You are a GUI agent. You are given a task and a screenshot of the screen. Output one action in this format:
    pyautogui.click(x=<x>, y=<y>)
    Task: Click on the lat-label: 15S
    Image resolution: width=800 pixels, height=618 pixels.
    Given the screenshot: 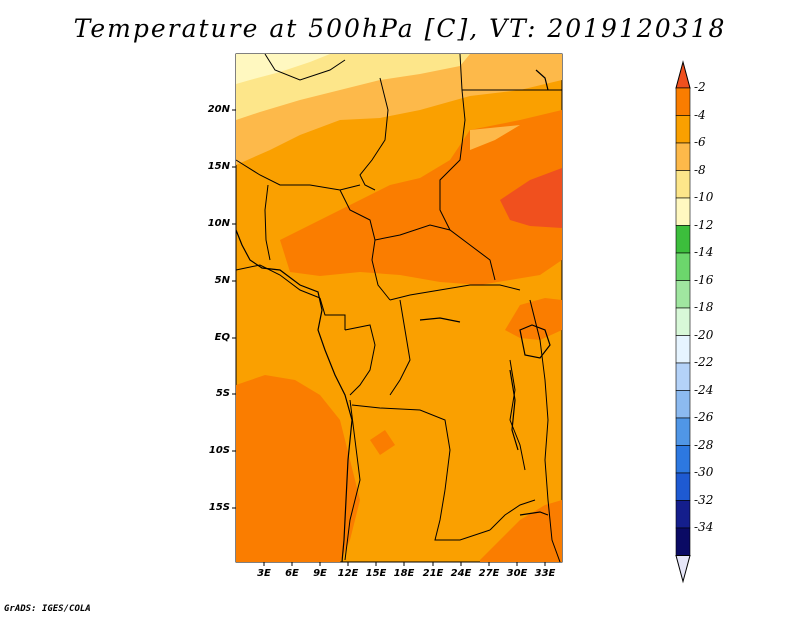 What is the action you would take?
    pyautogui.click(x=219, y=507)
    